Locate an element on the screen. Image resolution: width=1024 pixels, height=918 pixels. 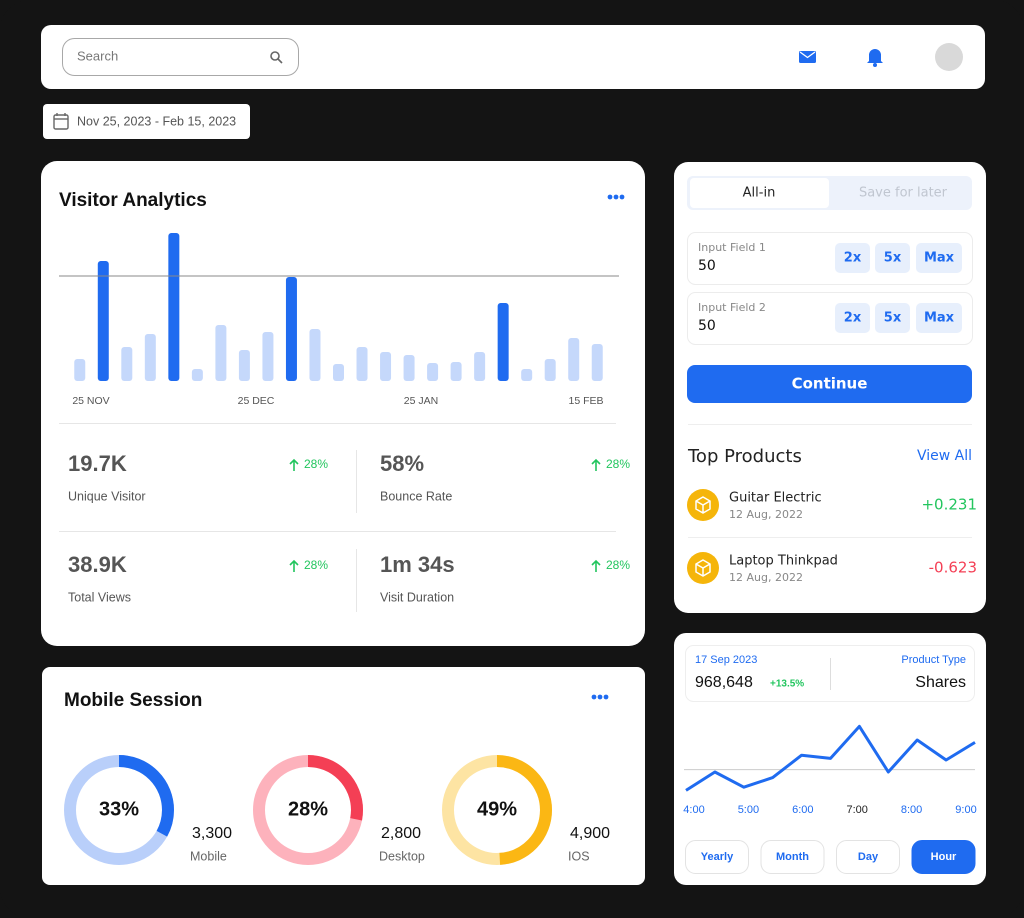
session-value: 4,900 is located at coordinates (590, 833).